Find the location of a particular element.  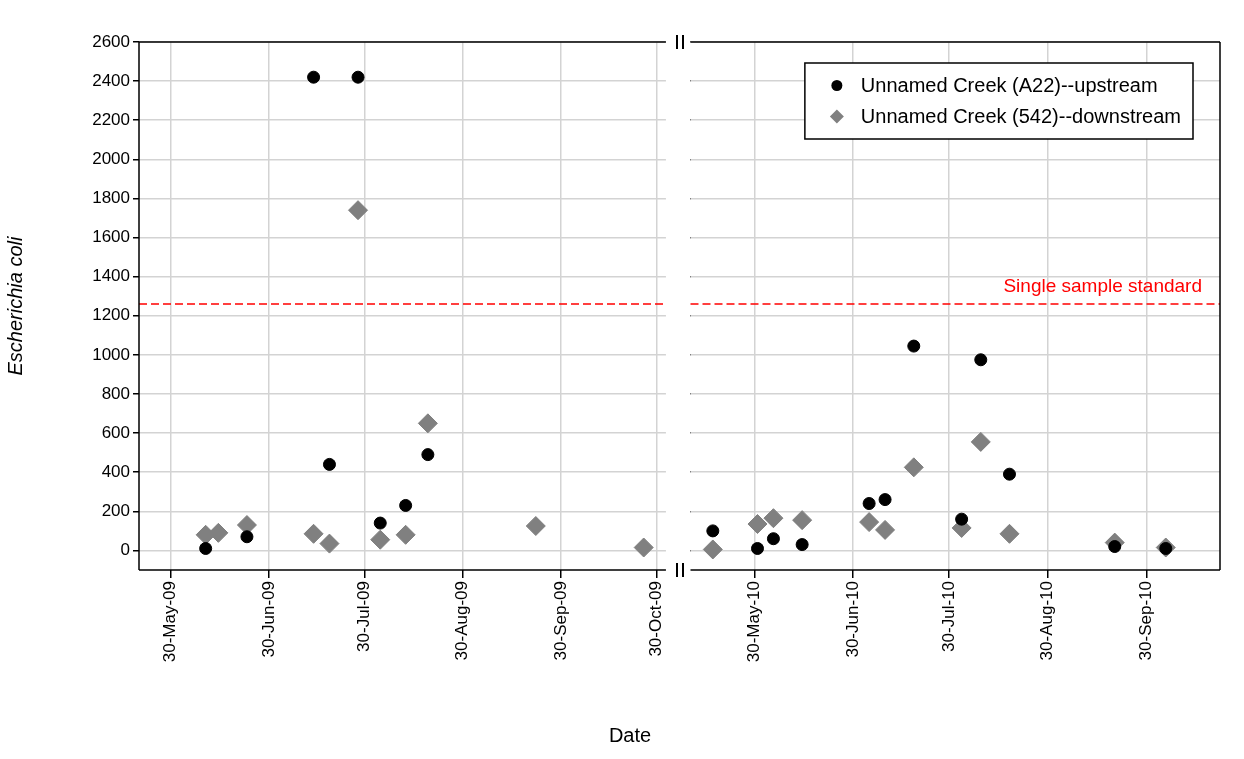

y-tick-label: 200 is located at coordinates (115, 511).